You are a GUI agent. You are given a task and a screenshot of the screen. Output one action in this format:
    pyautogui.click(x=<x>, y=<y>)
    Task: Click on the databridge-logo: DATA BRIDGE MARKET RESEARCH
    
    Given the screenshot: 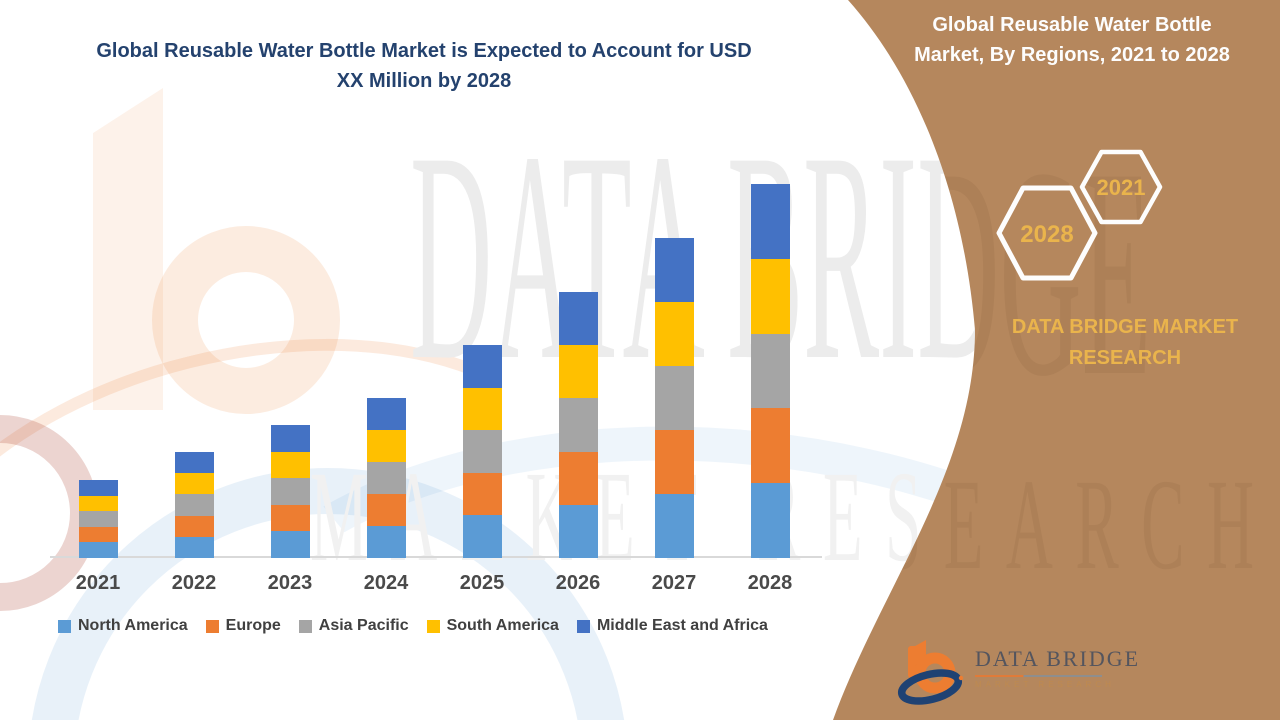 What is the action you would take?
    pyautogui.click(x=1016, y=671)
    